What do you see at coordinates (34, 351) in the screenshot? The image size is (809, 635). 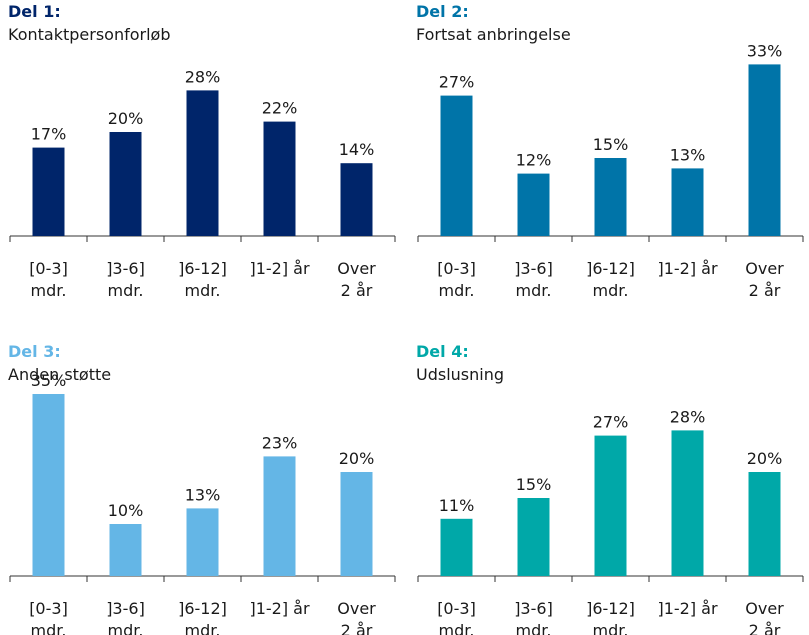 I see `panel-title: Del 3:` at bounding box center [34, 351].